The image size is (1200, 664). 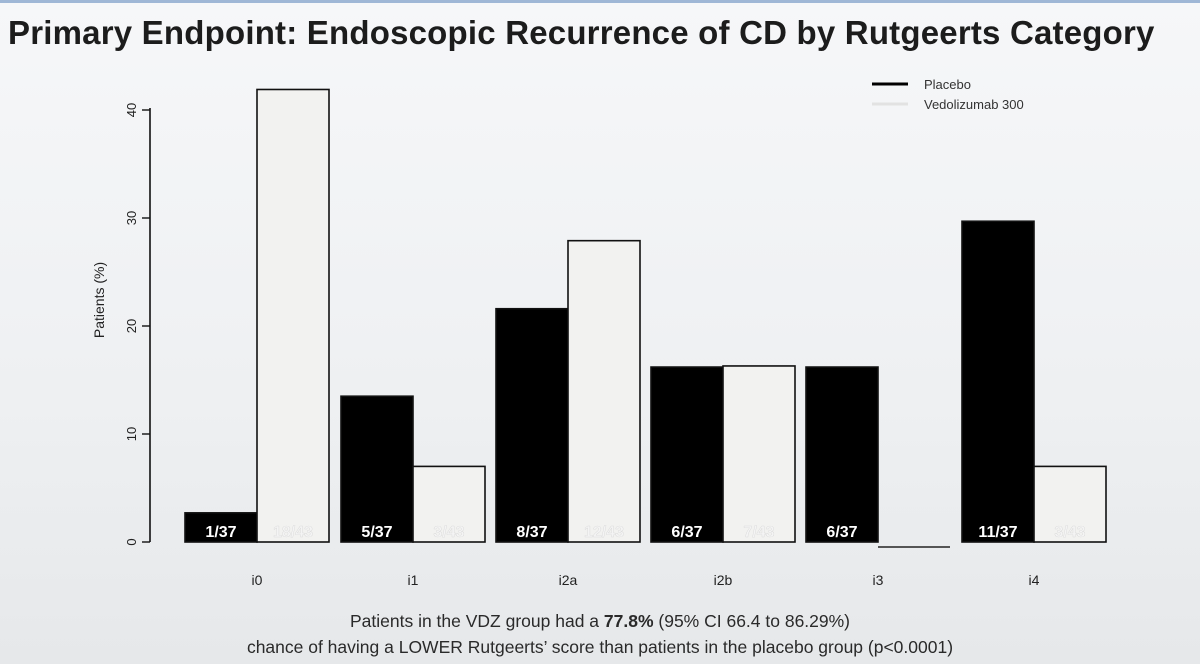 I want to click on data-label-placebo-i0: 1/37, so click(x=220, y=532).